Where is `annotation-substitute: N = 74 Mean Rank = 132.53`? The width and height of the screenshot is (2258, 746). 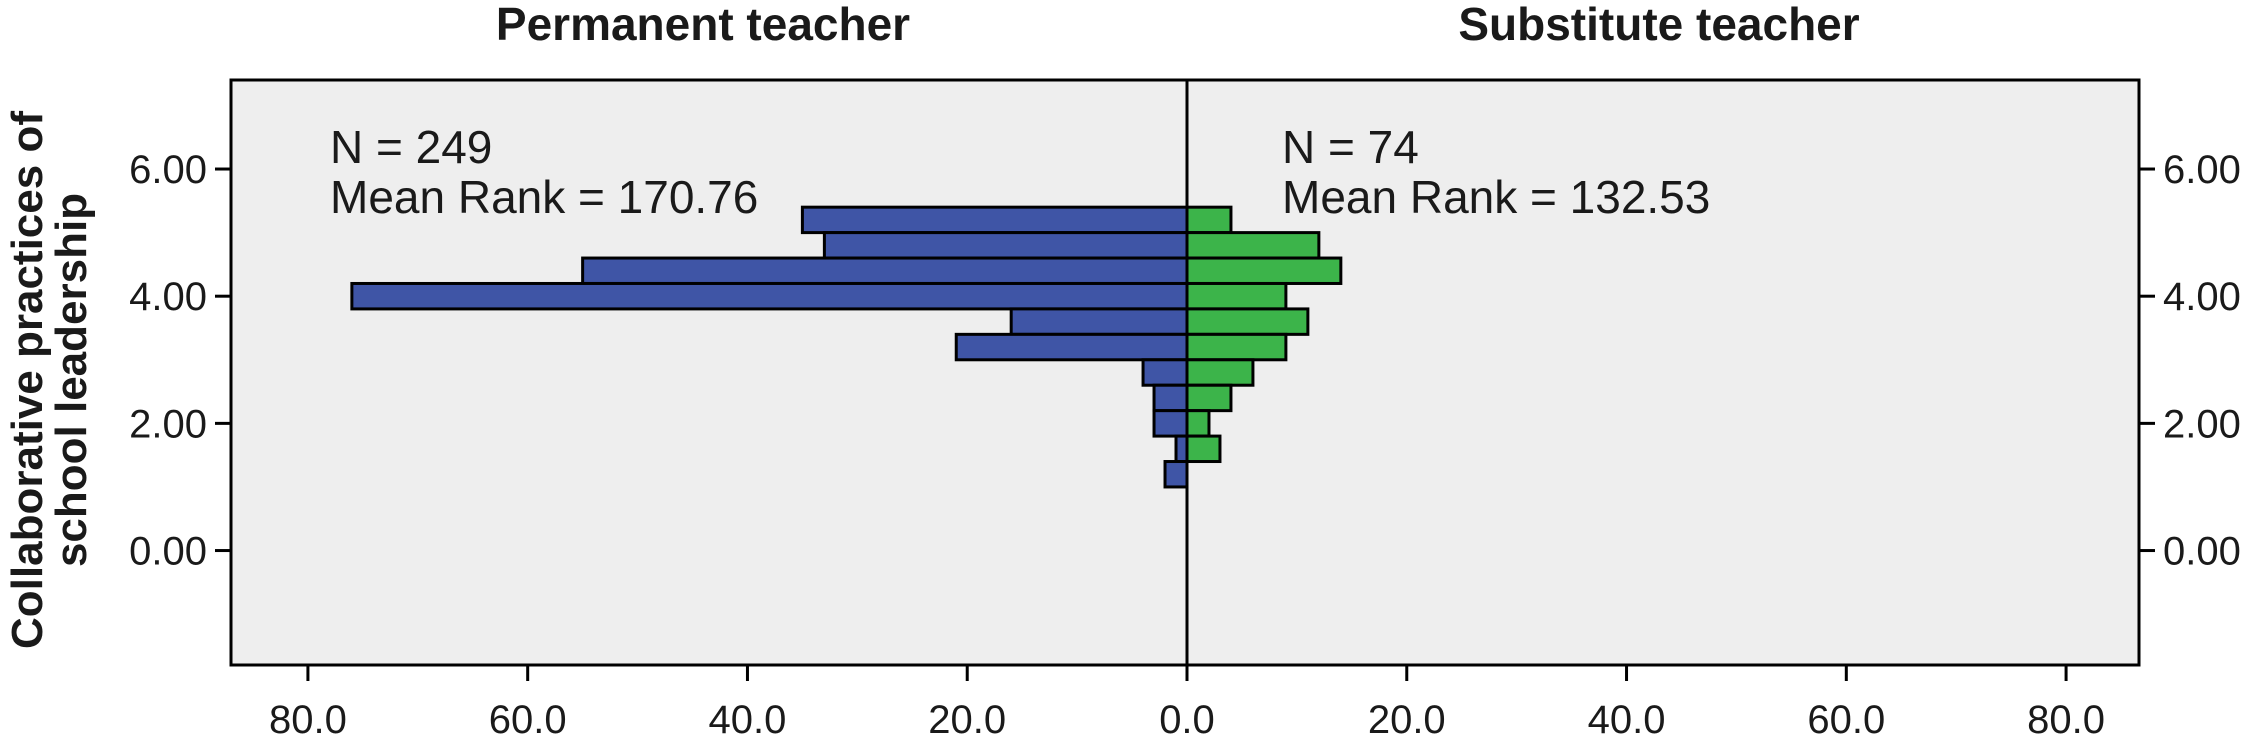
annotation-substitute: N = 74 Mean Rank = 132.53 is located at coordinates (1496, 172).